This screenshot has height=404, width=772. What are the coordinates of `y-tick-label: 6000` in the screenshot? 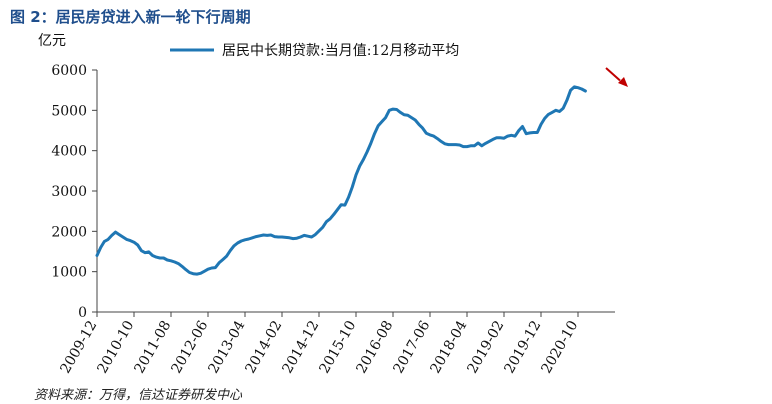 It's located at (69, 71).